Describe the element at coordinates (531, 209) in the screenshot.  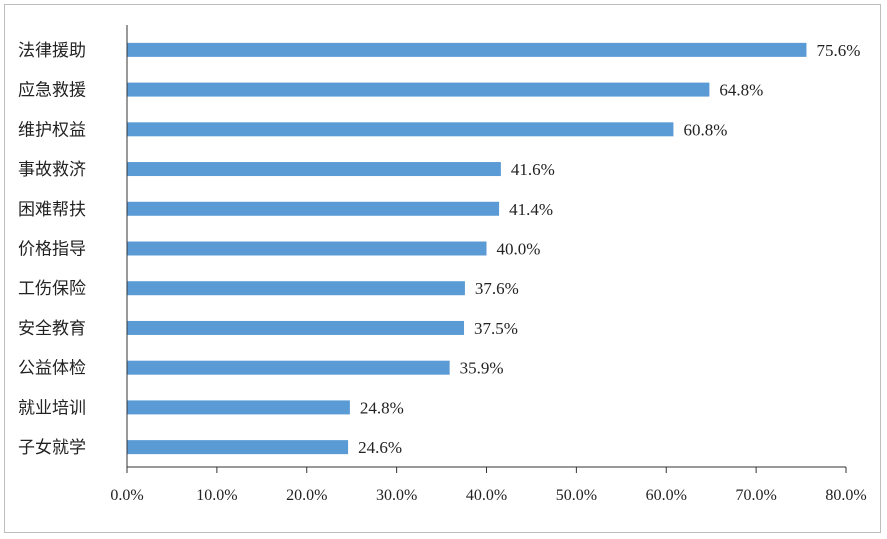
I see `value-label-5: 41.4%` at that location.